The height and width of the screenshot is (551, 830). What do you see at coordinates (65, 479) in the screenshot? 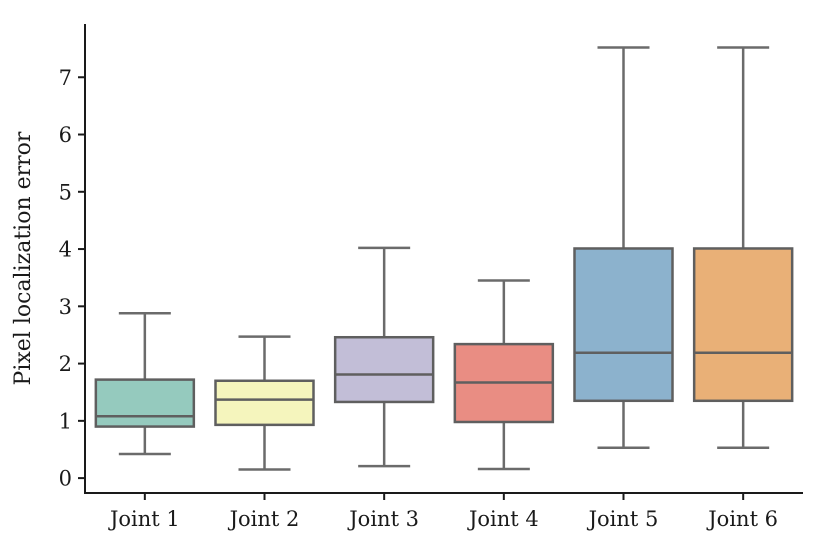
I see `y-tick-label: 0` at bounding box center [65, 479].